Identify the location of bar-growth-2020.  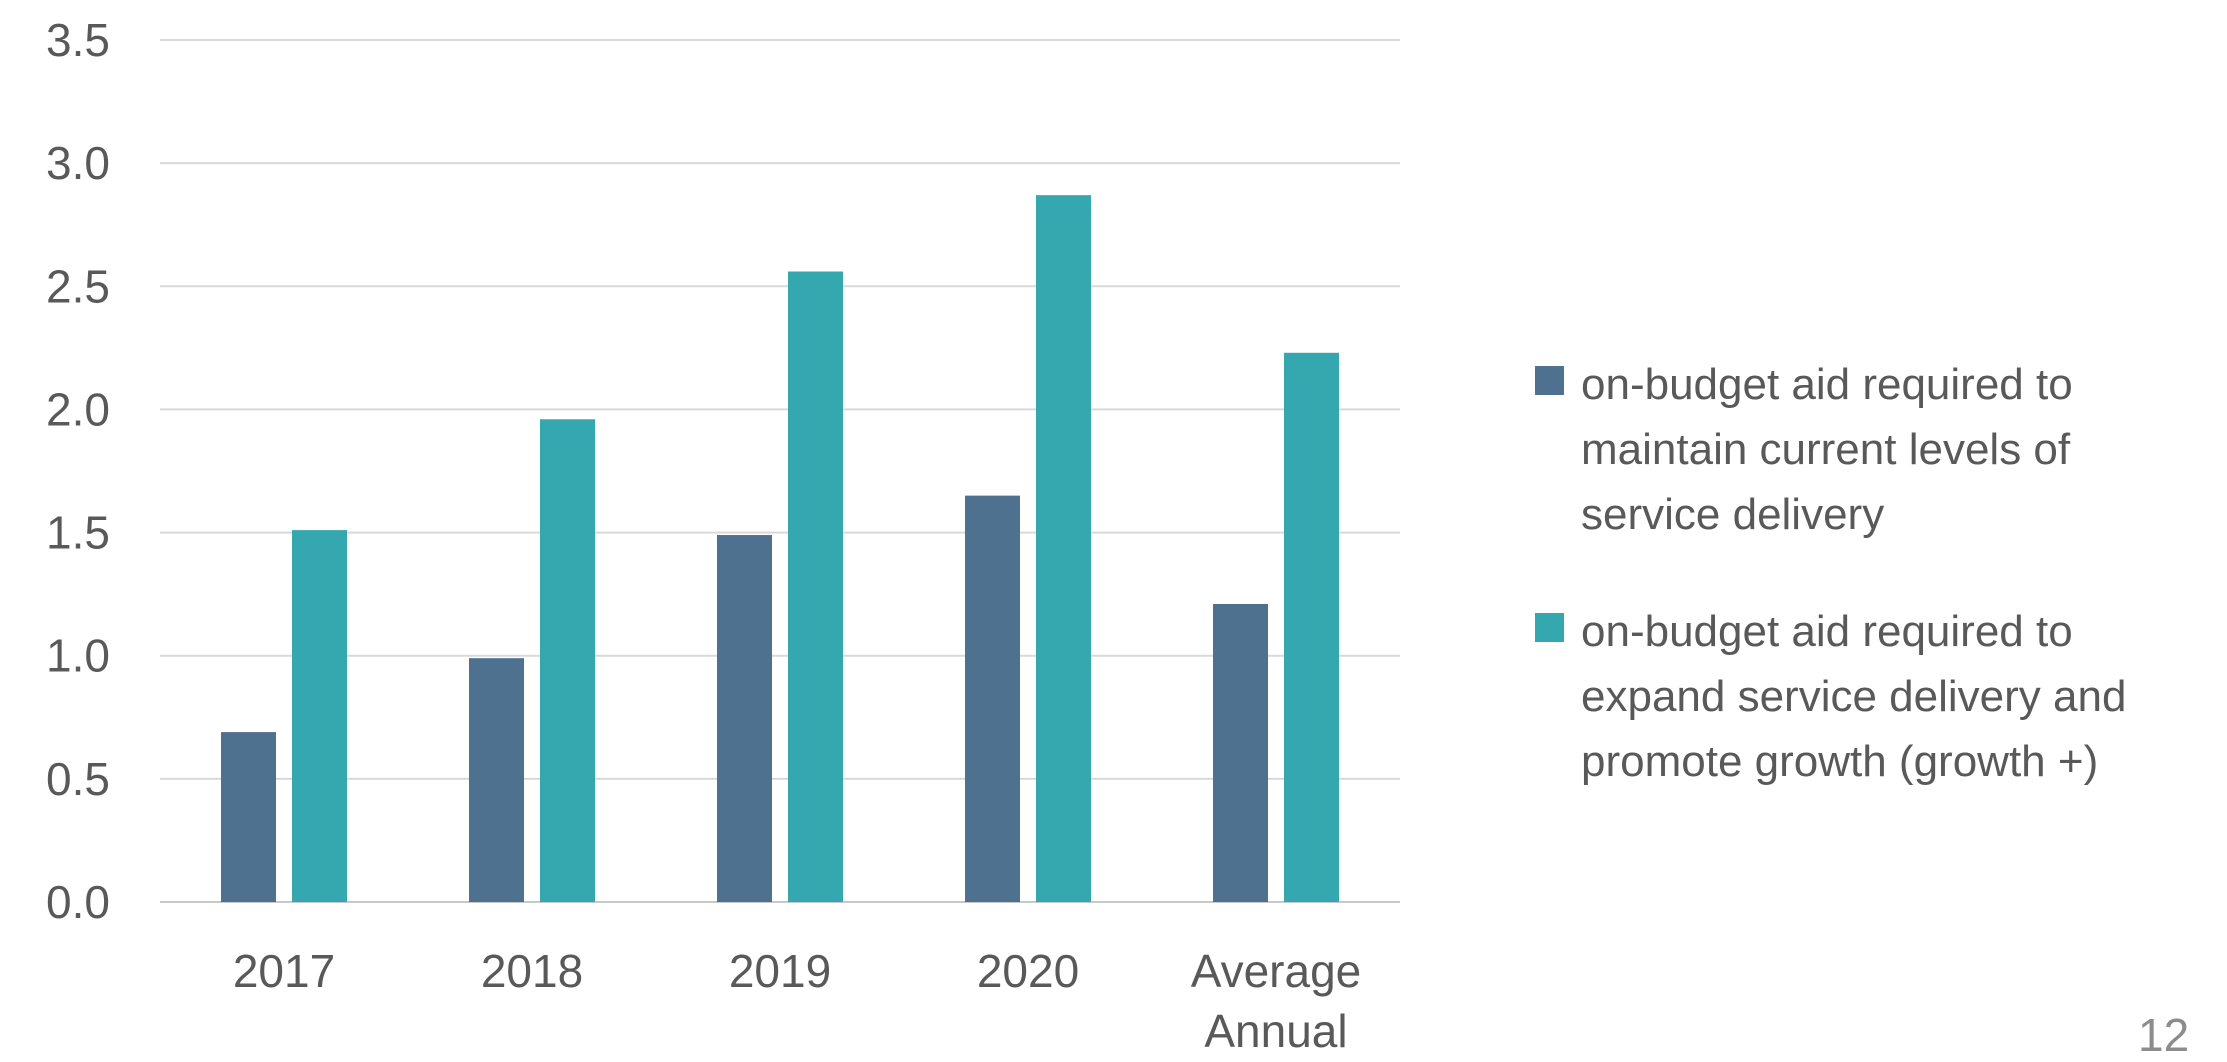
(1063, 548).